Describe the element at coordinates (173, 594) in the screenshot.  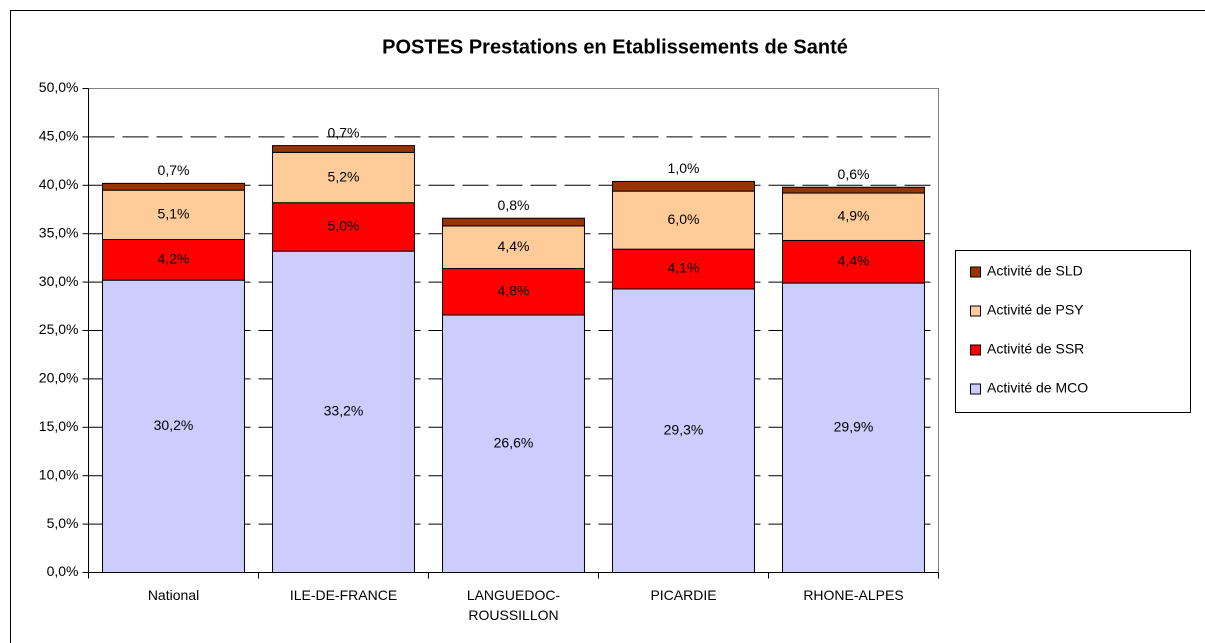
I see `x-tick-label: National` at that location.